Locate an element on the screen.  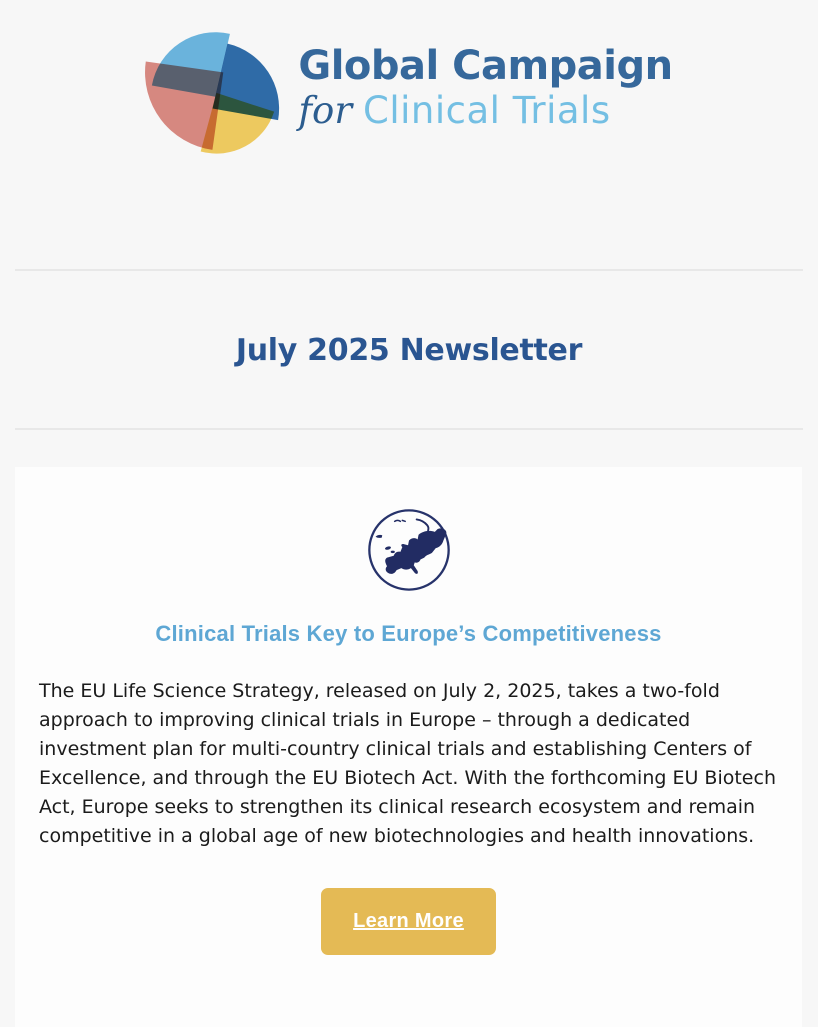
pie-segments-logo-icon is located at coordinates (212, 93).